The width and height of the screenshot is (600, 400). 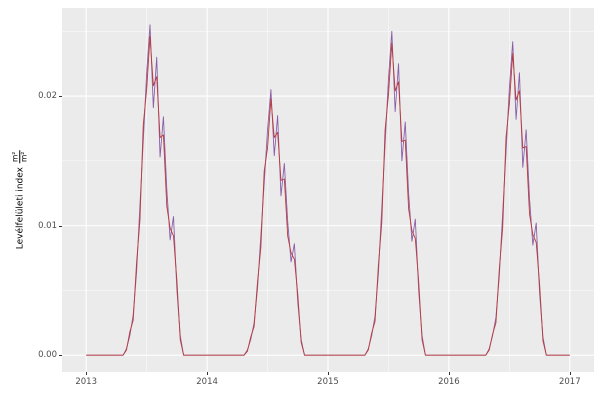 What do you see at coordinates (207, 382) in the screenshot?
I see `x-tick-label: 2014` at bounding box center [207, 382].